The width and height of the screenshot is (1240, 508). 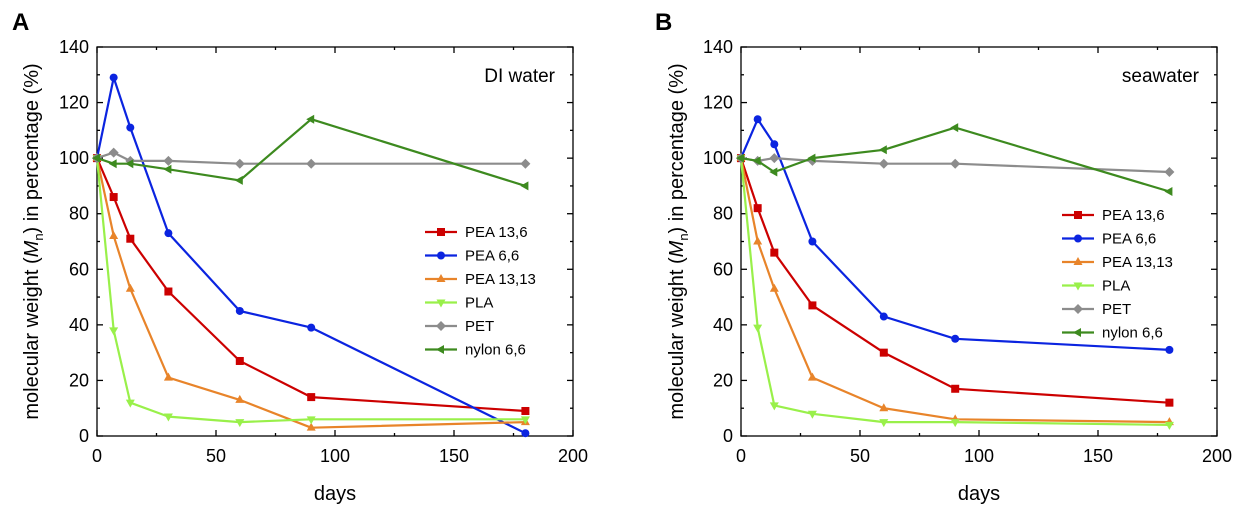 I want to click on y-tick-label: 80, so click(x=79, y=214).